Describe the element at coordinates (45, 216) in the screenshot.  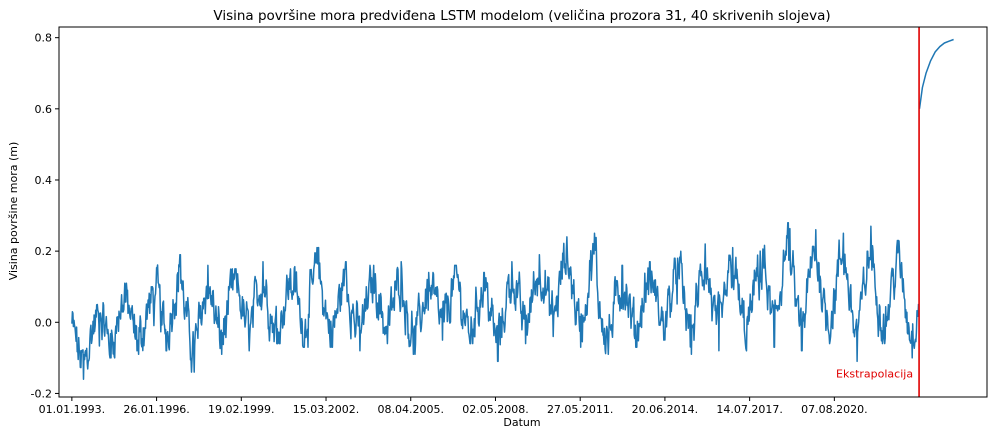
I see `y-axis-ticks: -0.2 0.0 0.2 0.4 0.6 0.8` at that location.